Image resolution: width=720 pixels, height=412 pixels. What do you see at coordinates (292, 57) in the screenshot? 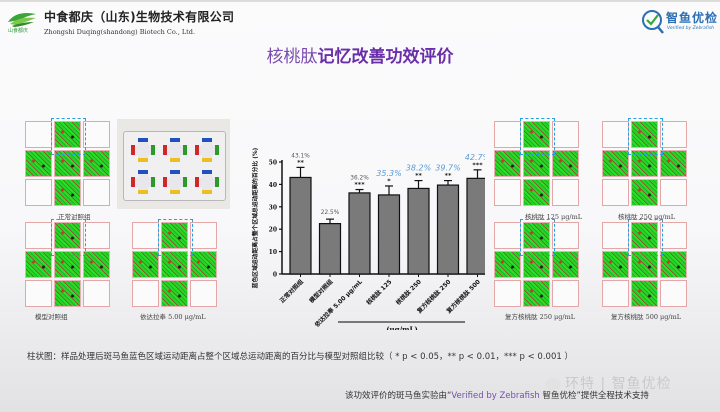
I see `title-subject: 核桃肽` at bounding box center [292, 57].